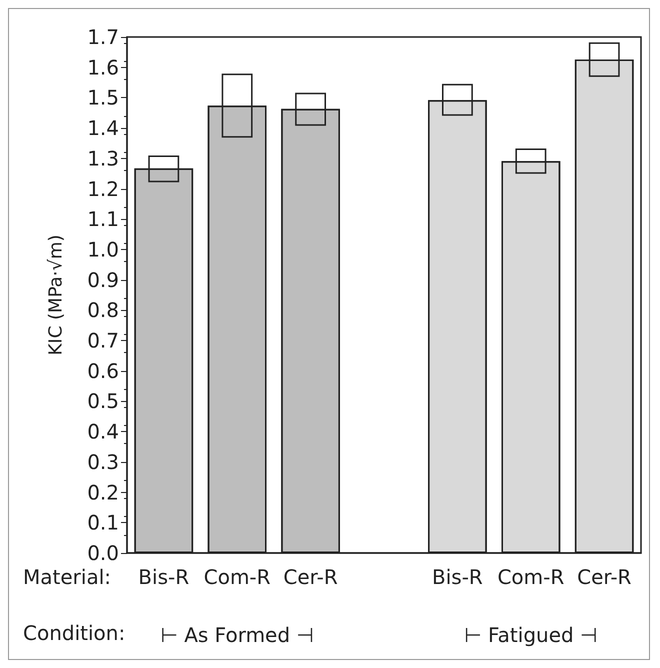 The height and width of the screenshot is (668, 660). What do you see at coordinates (74, 633) in the screenshot?
I see `text: Condition:` at bounding box center [74, 633].